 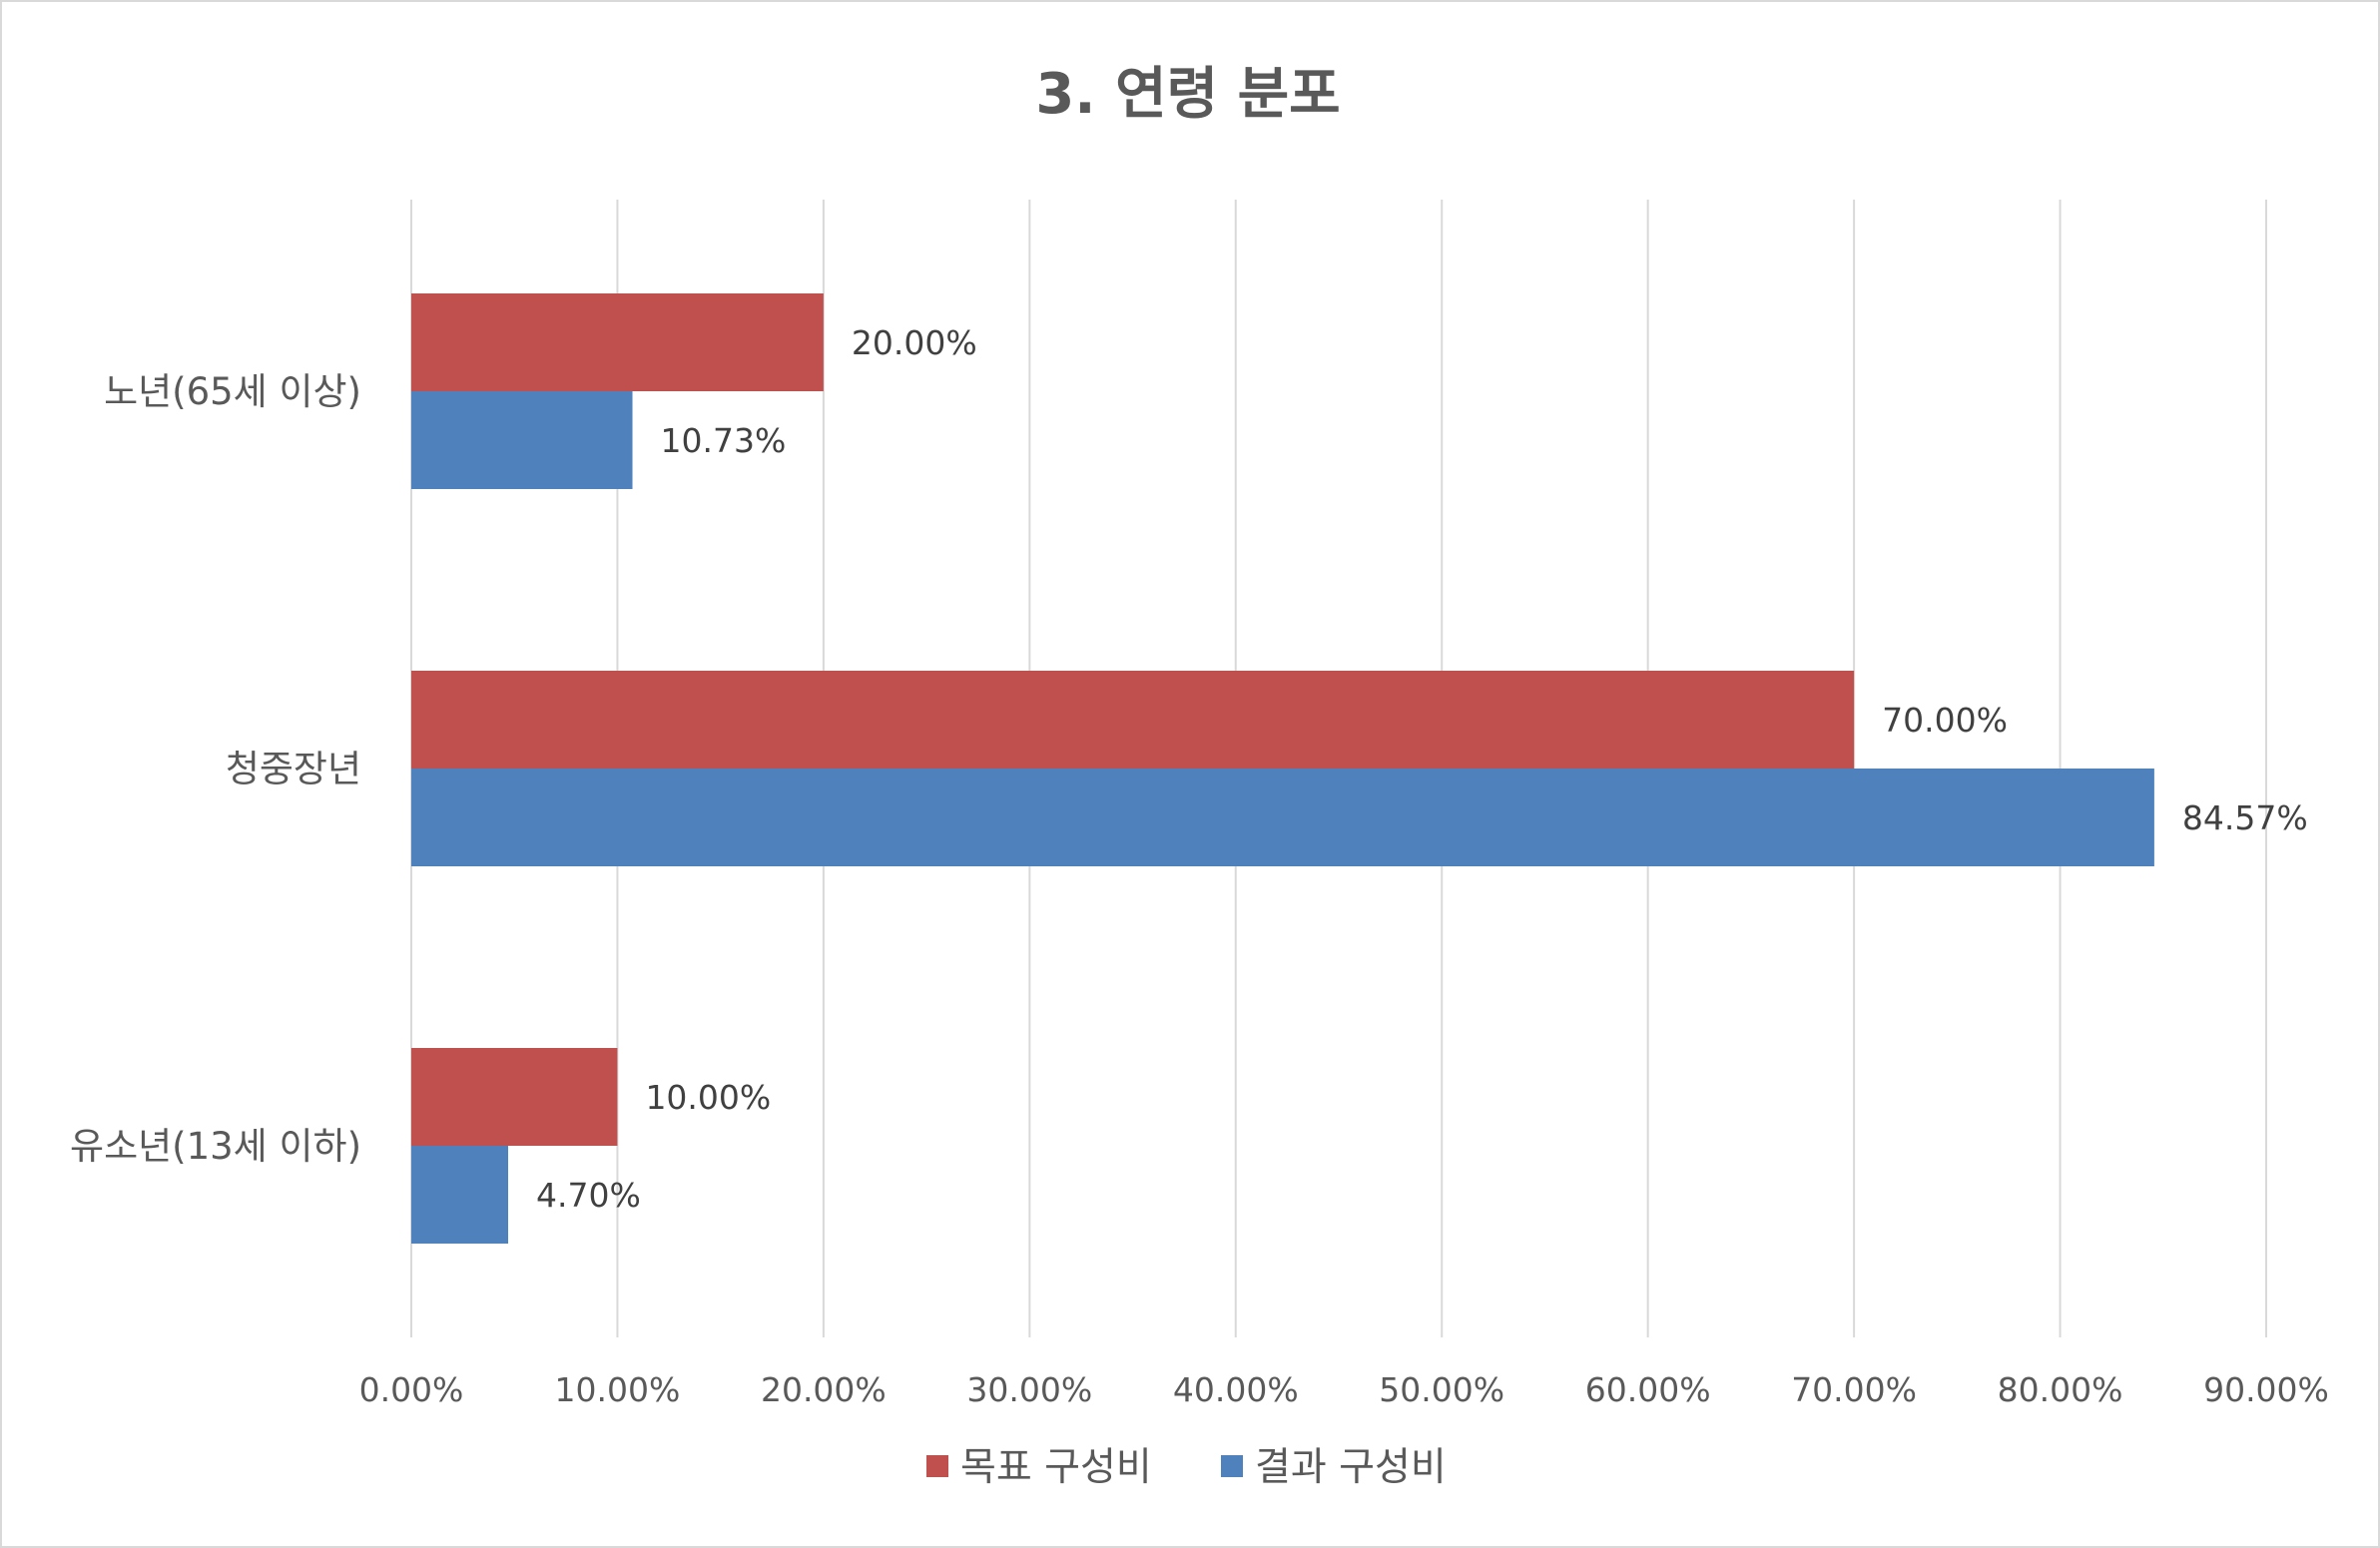 I want to click on legend: 목표 구성비 결과 구성비, so click(x=1186, y=1467).